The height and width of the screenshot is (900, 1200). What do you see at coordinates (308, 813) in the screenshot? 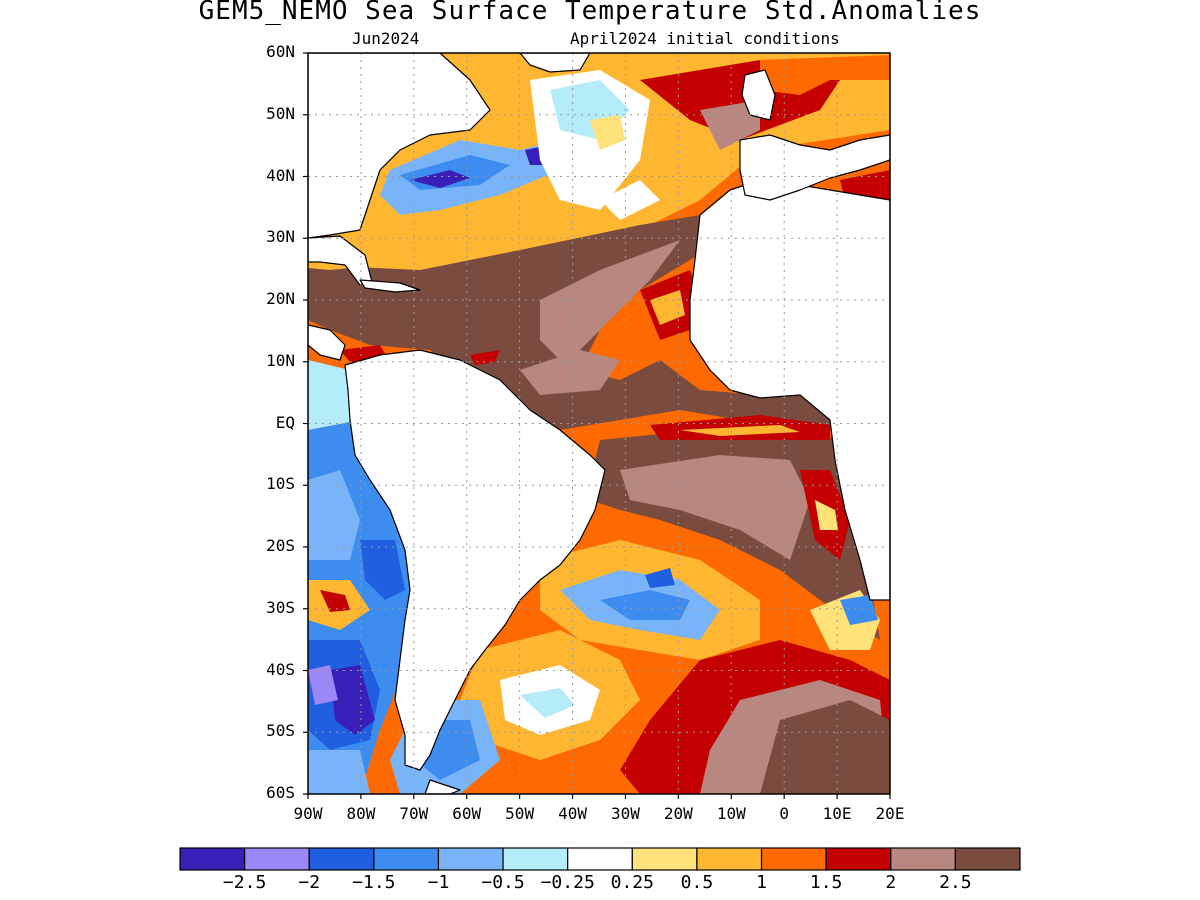
I see `lon-label: 90W` at bounding box center [308, 813].